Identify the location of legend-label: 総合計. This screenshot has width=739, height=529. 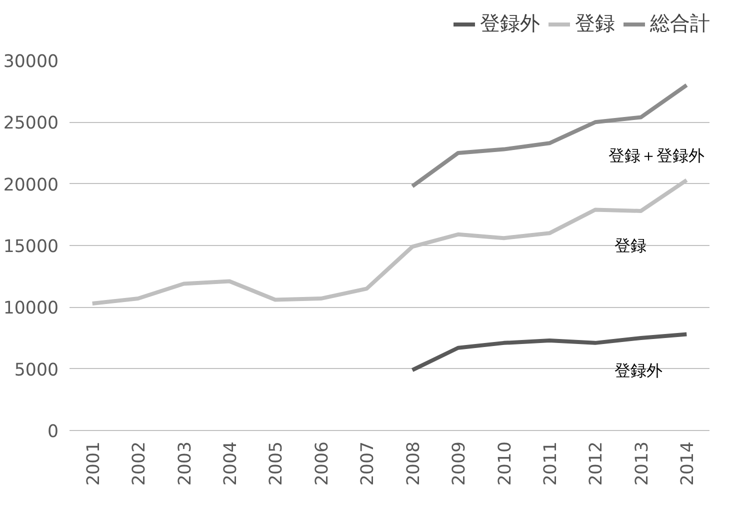
(680, 23).